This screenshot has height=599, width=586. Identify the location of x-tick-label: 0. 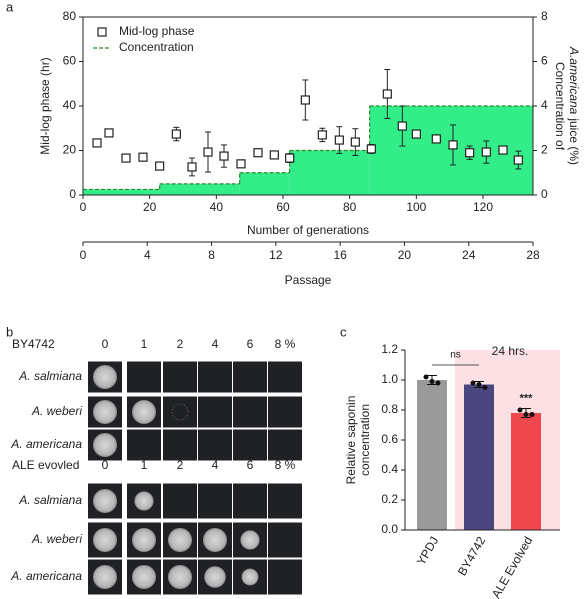
(83, 207).